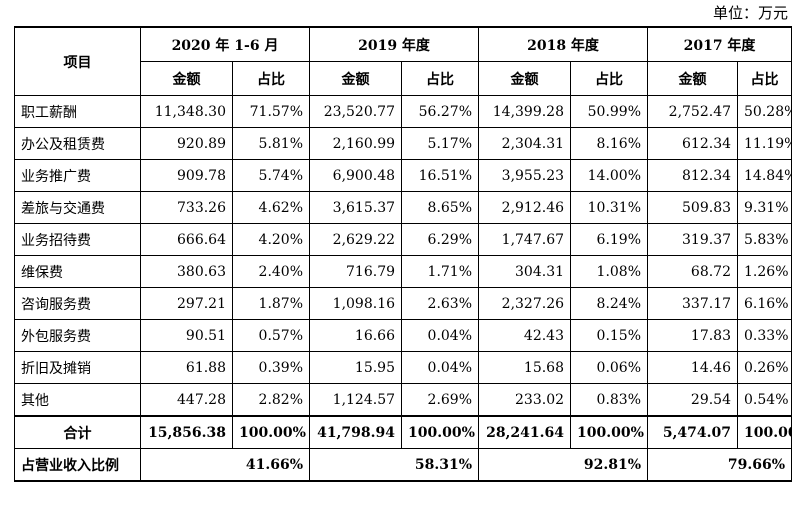 The image size is (800, 516). Describe the element at coordinates (609, 143) in the screenshot. I see `ratio-cell: 8.16%` at that location.